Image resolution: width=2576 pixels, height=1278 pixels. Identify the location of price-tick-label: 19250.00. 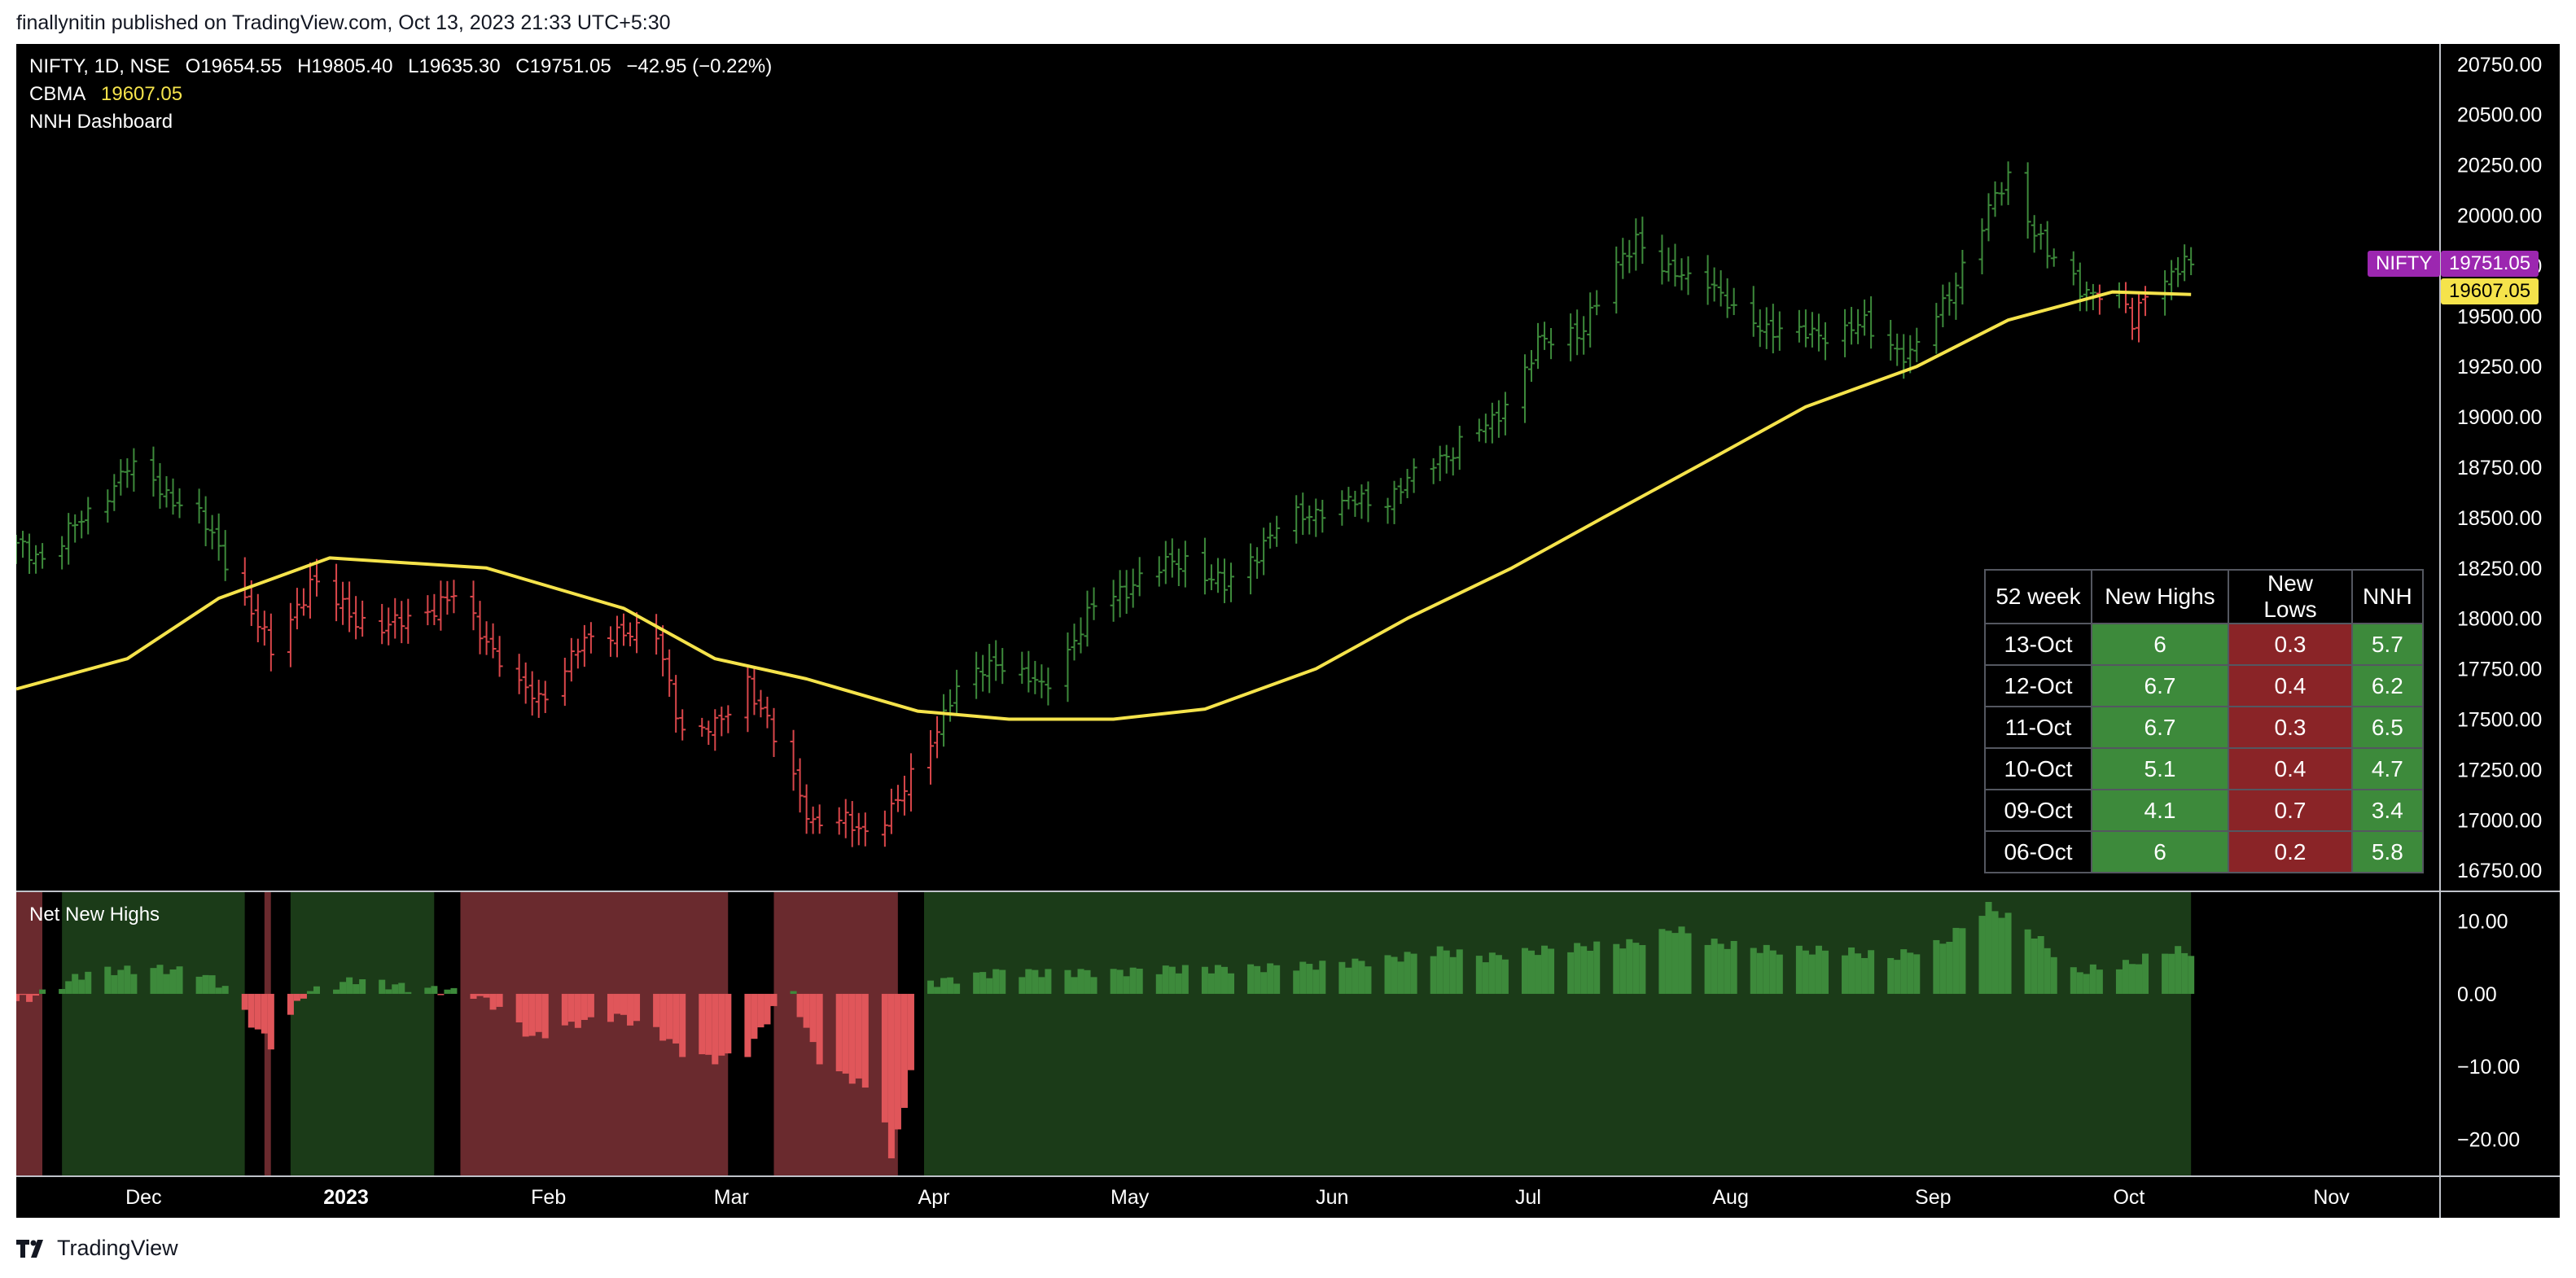
(2499, 367).